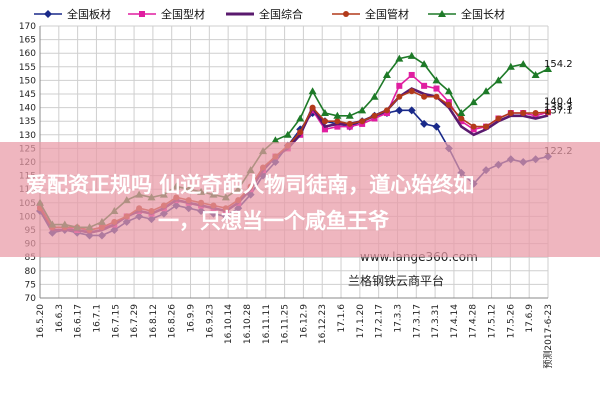 The image size is (600, 400). I want to click on end-value-label: 138.3, so click(558, 107).